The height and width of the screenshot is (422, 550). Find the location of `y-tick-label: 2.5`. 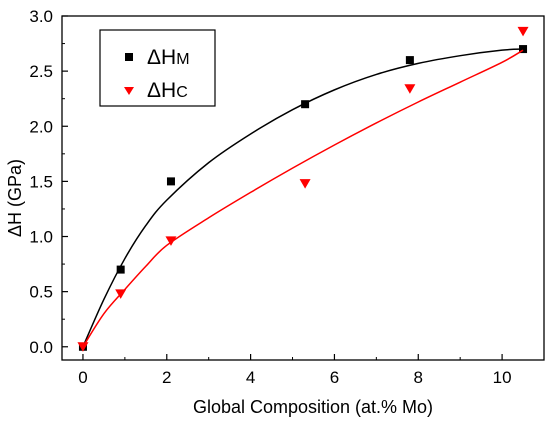

y-tick-label: 2.5 is located at coordinates (41, 71).